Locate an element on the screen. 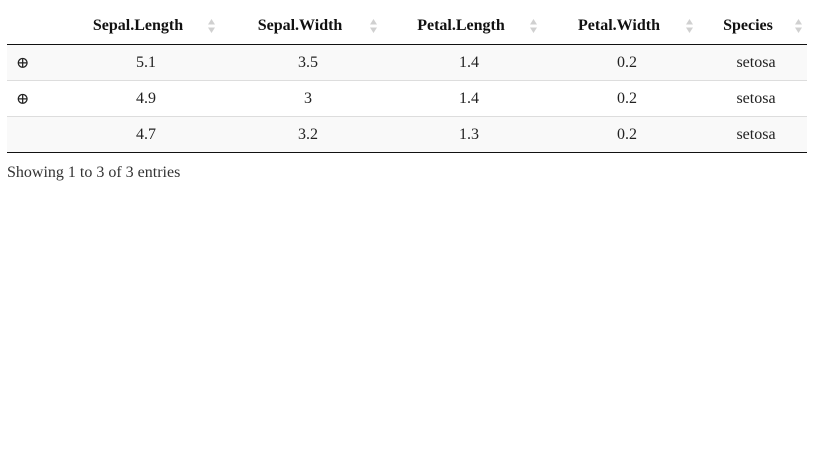 Image resolution: width=836 pixels, height=452 pixels. column-header-label: Petal.Width is located at coordinates (619, 25).